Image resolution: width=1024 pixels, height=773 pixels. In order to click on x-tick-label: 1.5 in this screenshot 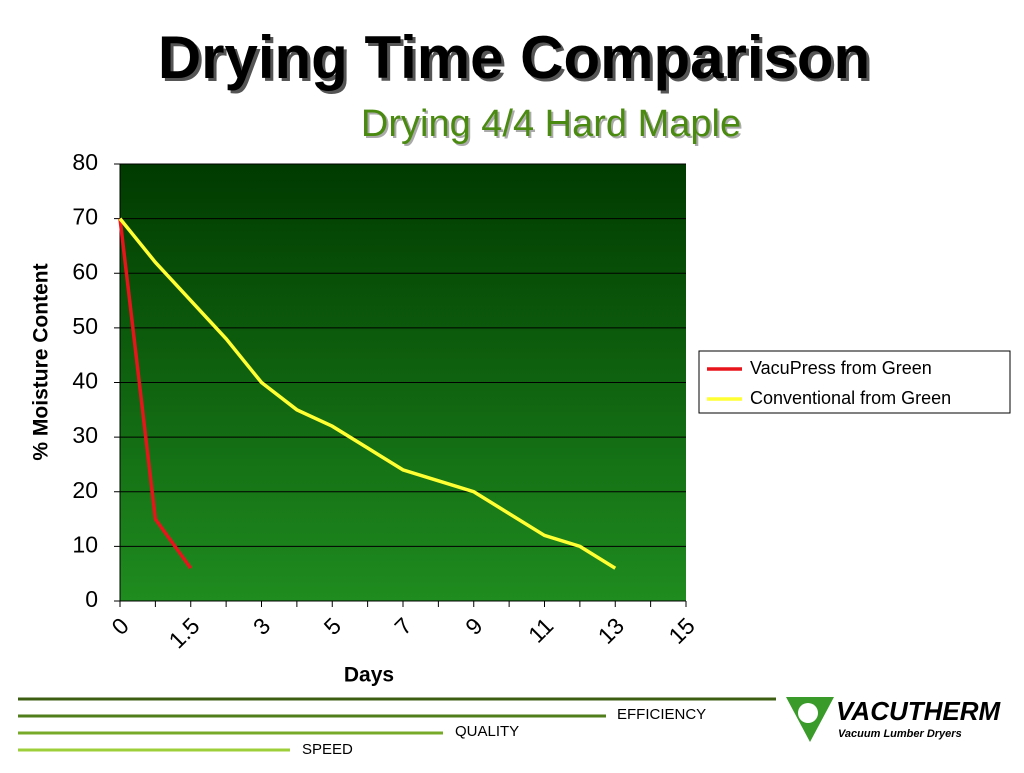, I will do `click(184, 632)`.